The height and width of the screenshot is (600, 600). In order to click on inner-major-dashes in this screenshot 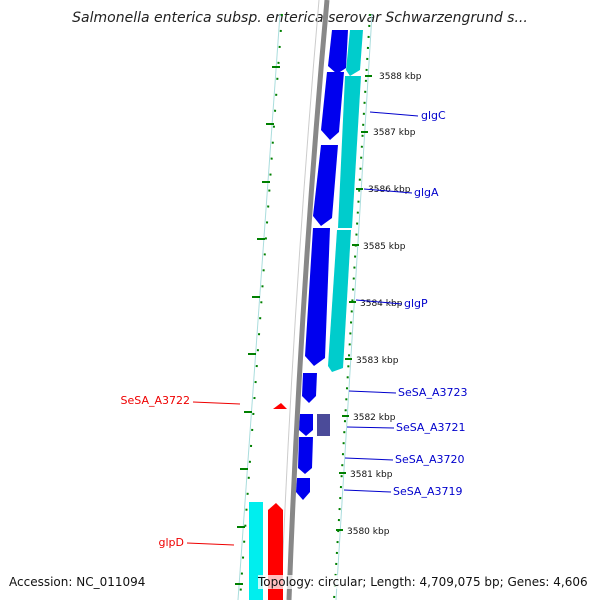, I will do `click(257, 325)`.